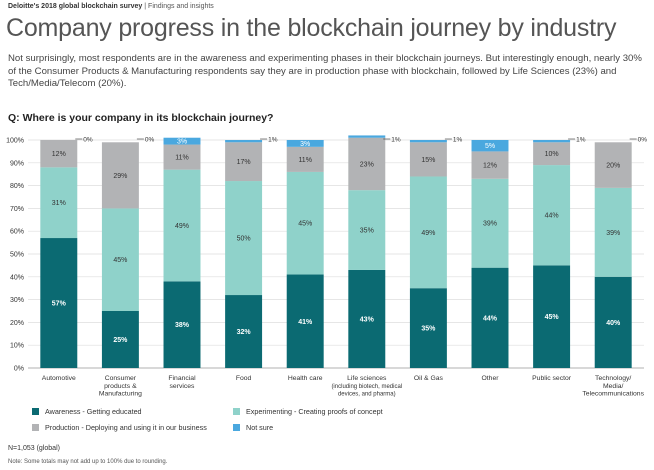 This screenshot has height=470, width=654. I want to click on category-label: devices, and pharma), so click(367, 395).